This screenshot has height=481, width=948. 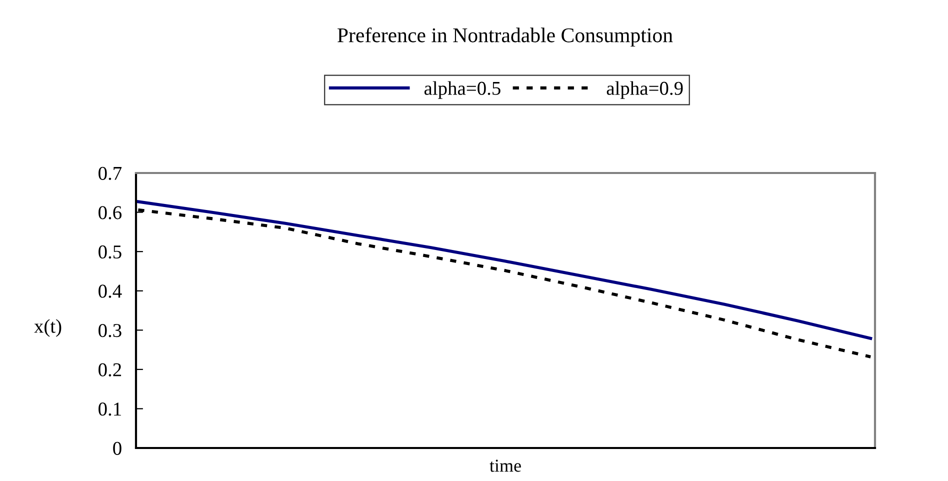 What do you see at coordinates (110, 291) in the screenshot?
I see `y-tick-label: 0.4` at bounding box center [110, 291].